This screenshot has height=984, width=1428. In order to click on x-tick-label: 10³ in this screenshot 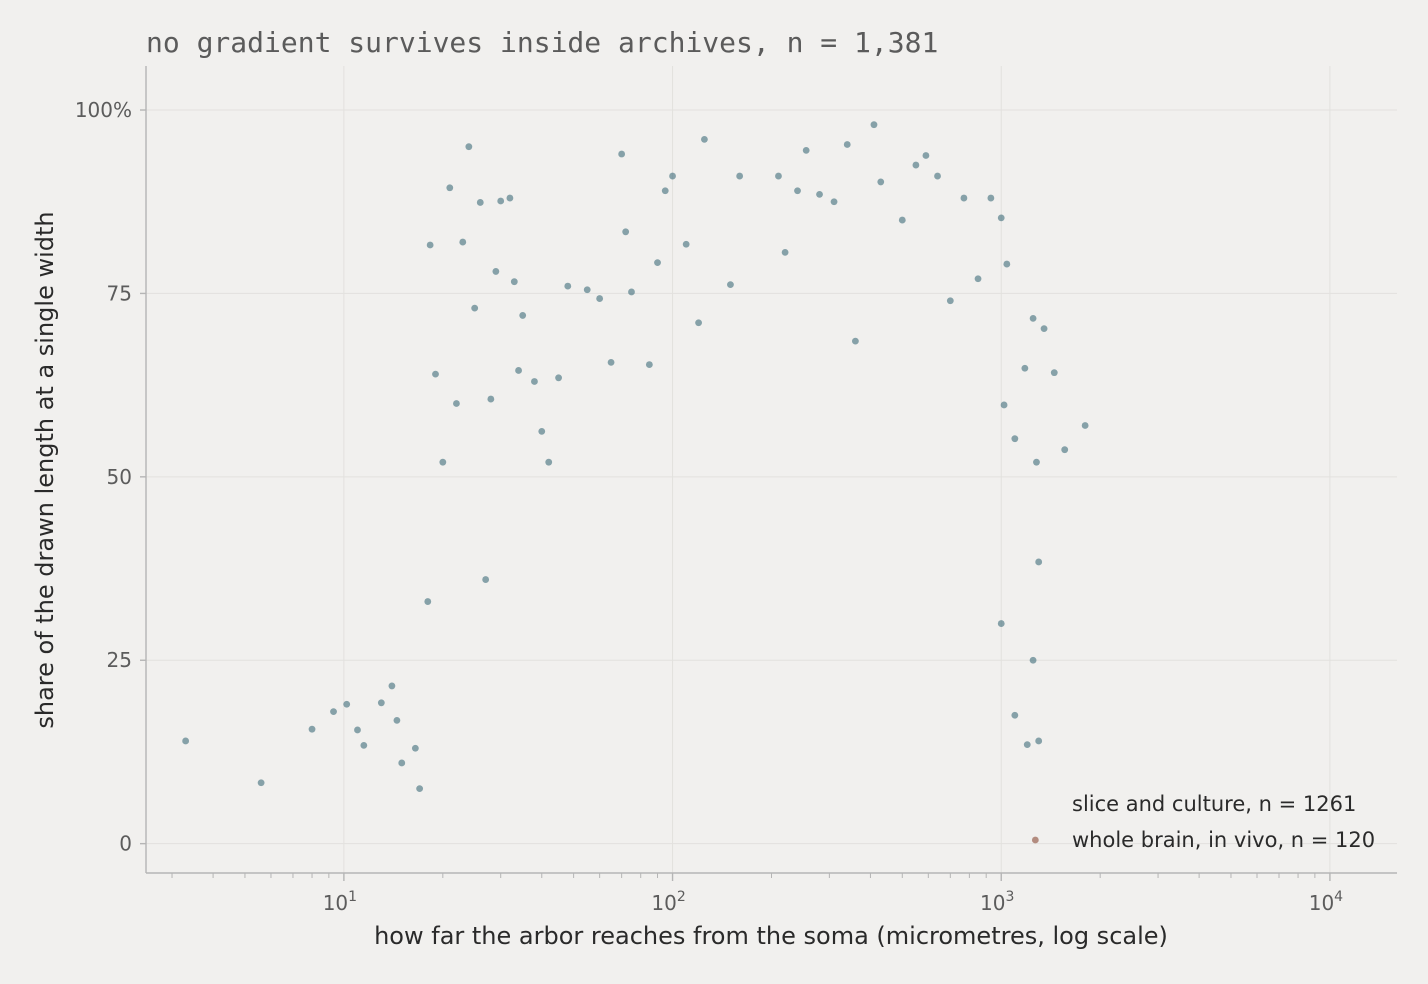, I will do `click(997, 902)`.